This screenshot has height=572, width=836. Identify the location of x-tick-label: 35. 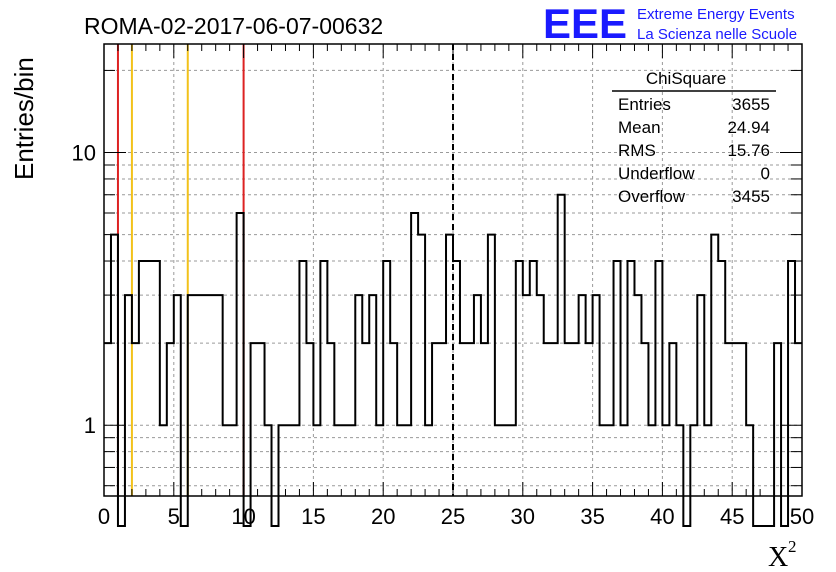
(592, 516).